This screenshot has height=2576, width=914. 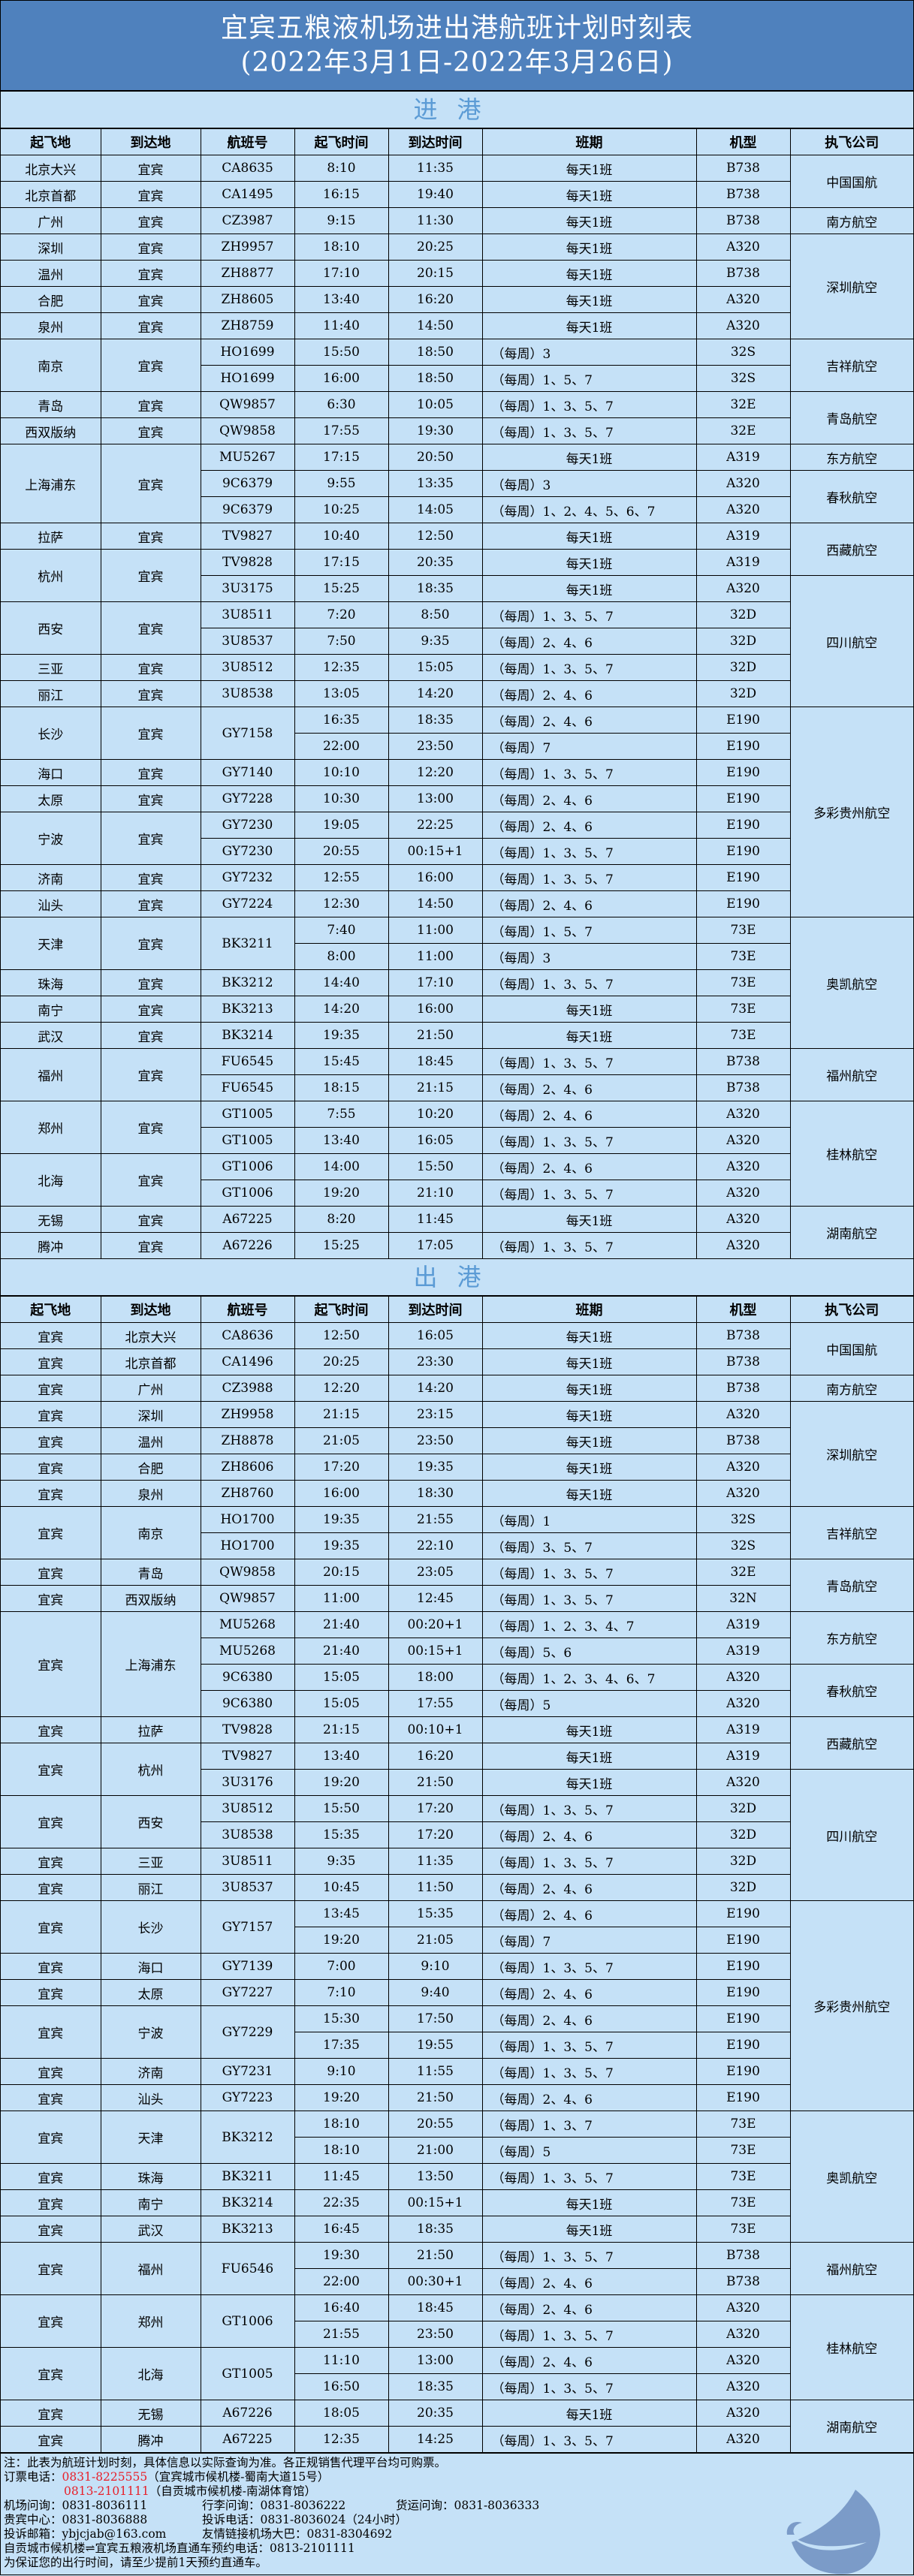 What do you see at coordinates (248, 378) in the screenshot?
I see `flight-number-cell: HO1699` at bounding box center [248, 378].